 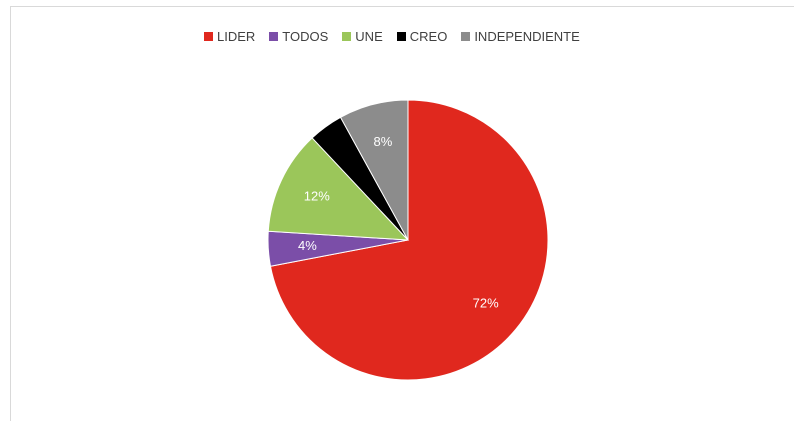 I want to click on legend-swatch-todos, so click(x=274, y=36).